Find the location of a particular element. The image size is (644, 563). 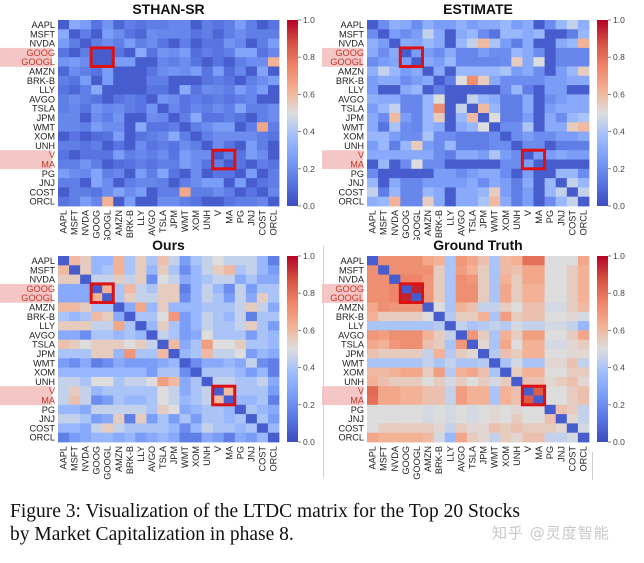

heatmap-cell-NVDA-MSFT is located at coordinates (75, 279).